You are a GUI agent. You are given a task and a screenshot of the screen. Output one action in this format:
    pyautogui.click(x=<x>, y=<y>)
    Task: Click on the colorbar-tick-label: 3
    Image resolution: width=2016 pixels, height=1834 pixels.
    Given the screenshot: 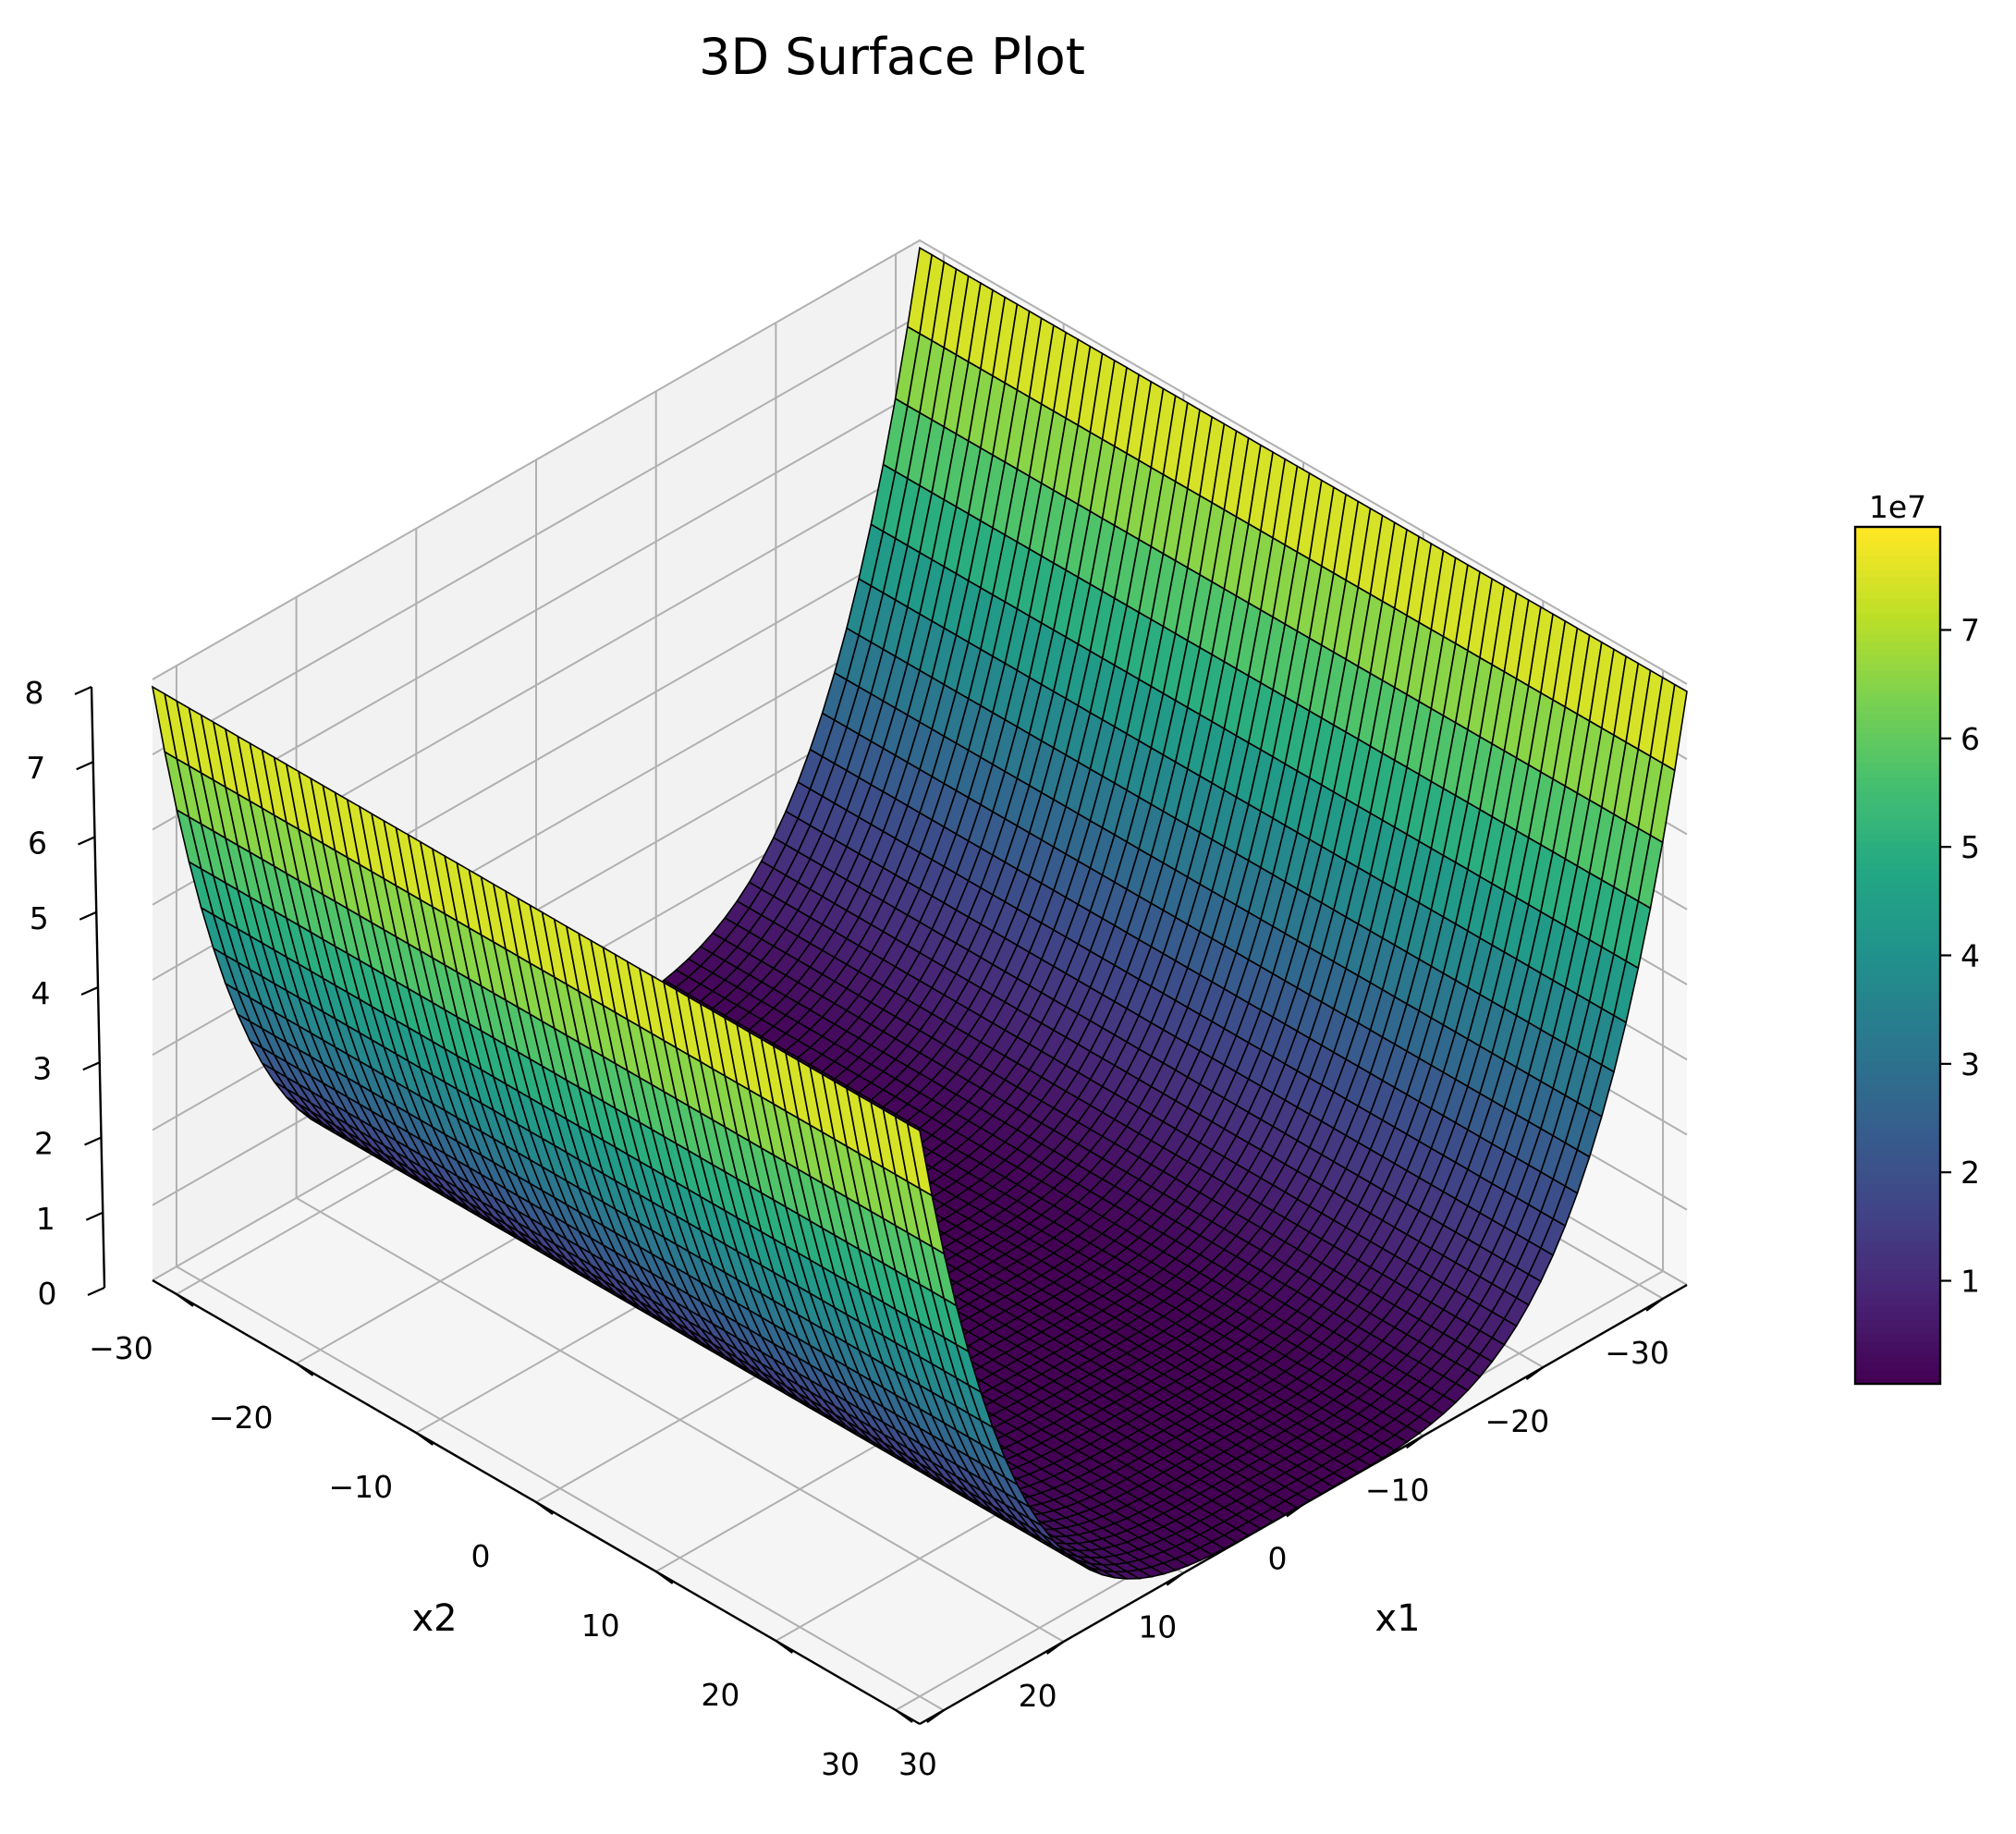 What is the action you would take?
    pyautogui.click(x=1971, y=1064)
    